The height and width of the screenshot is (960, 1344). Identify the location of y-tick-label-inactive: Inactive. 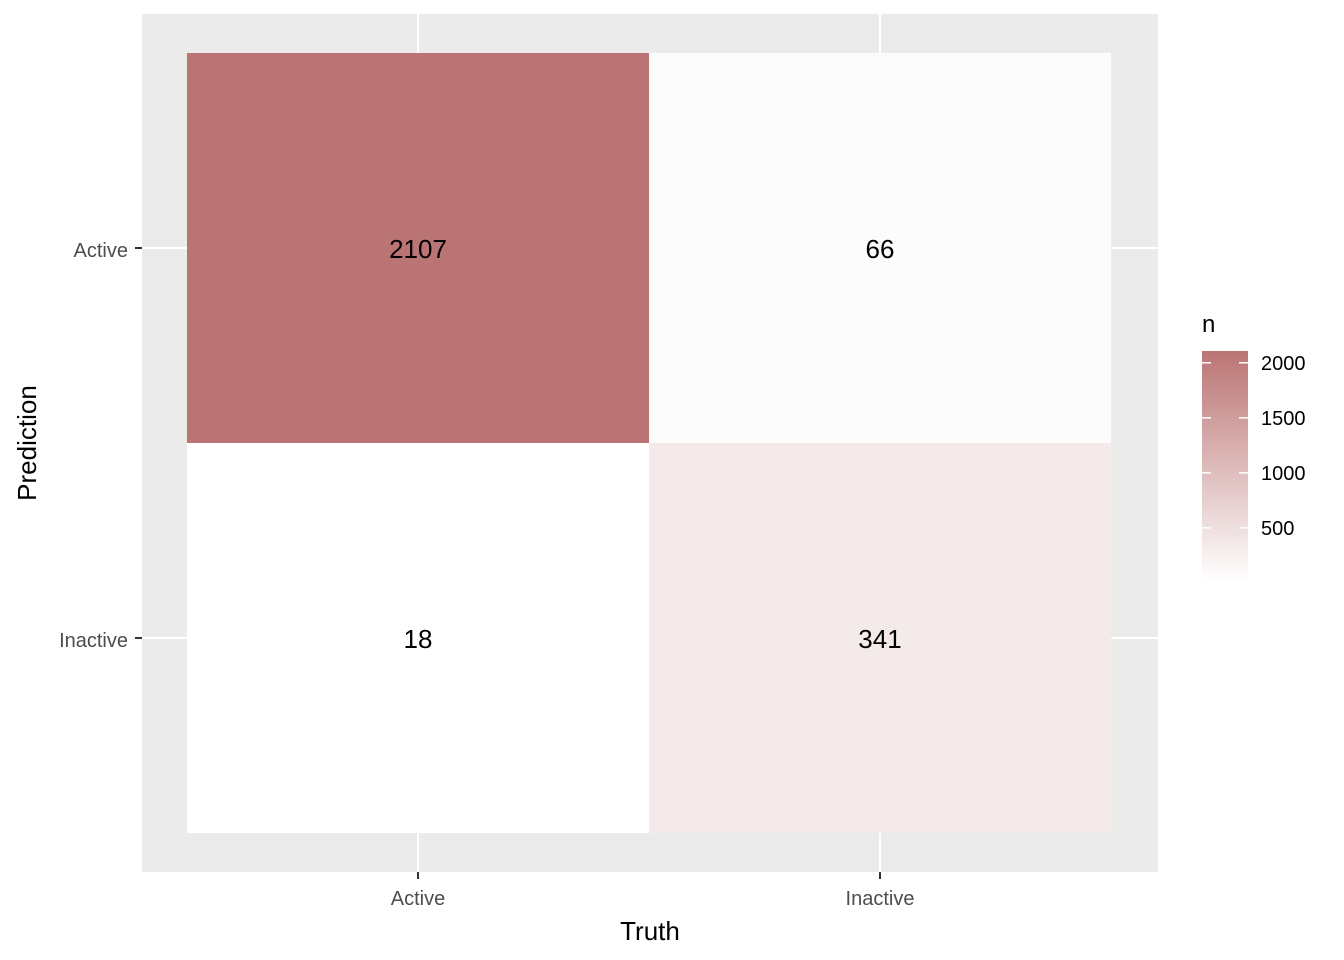
(93, 641).